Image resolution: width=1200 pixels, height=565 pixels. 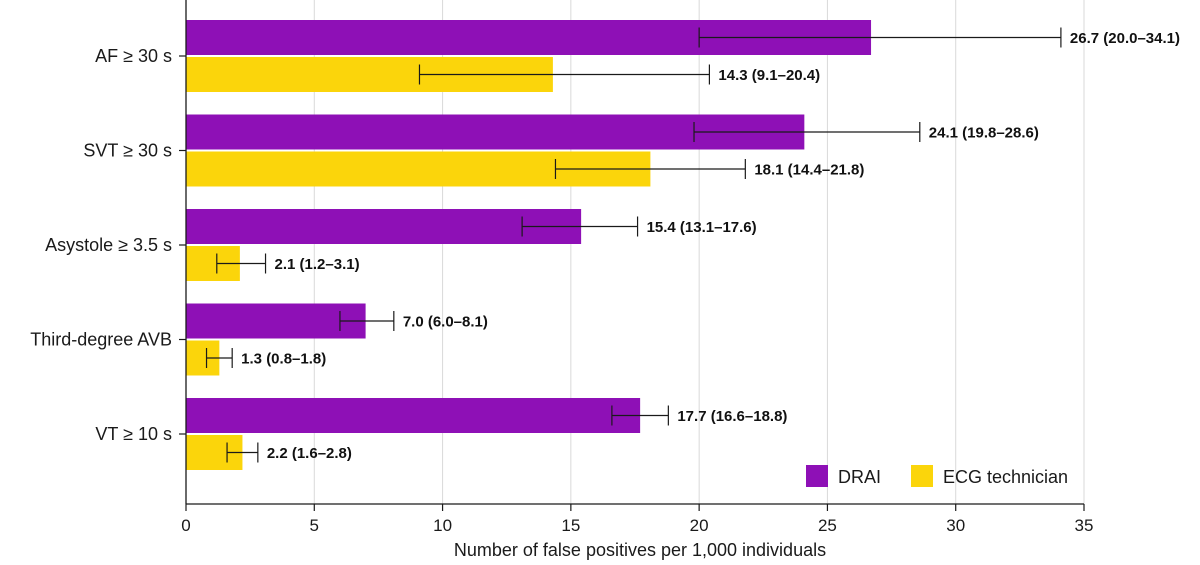 What do you see at coordinates (442, 525) in the screenshot?
I see `x-tick-label-10: 10` at bounding box center [442, 525].